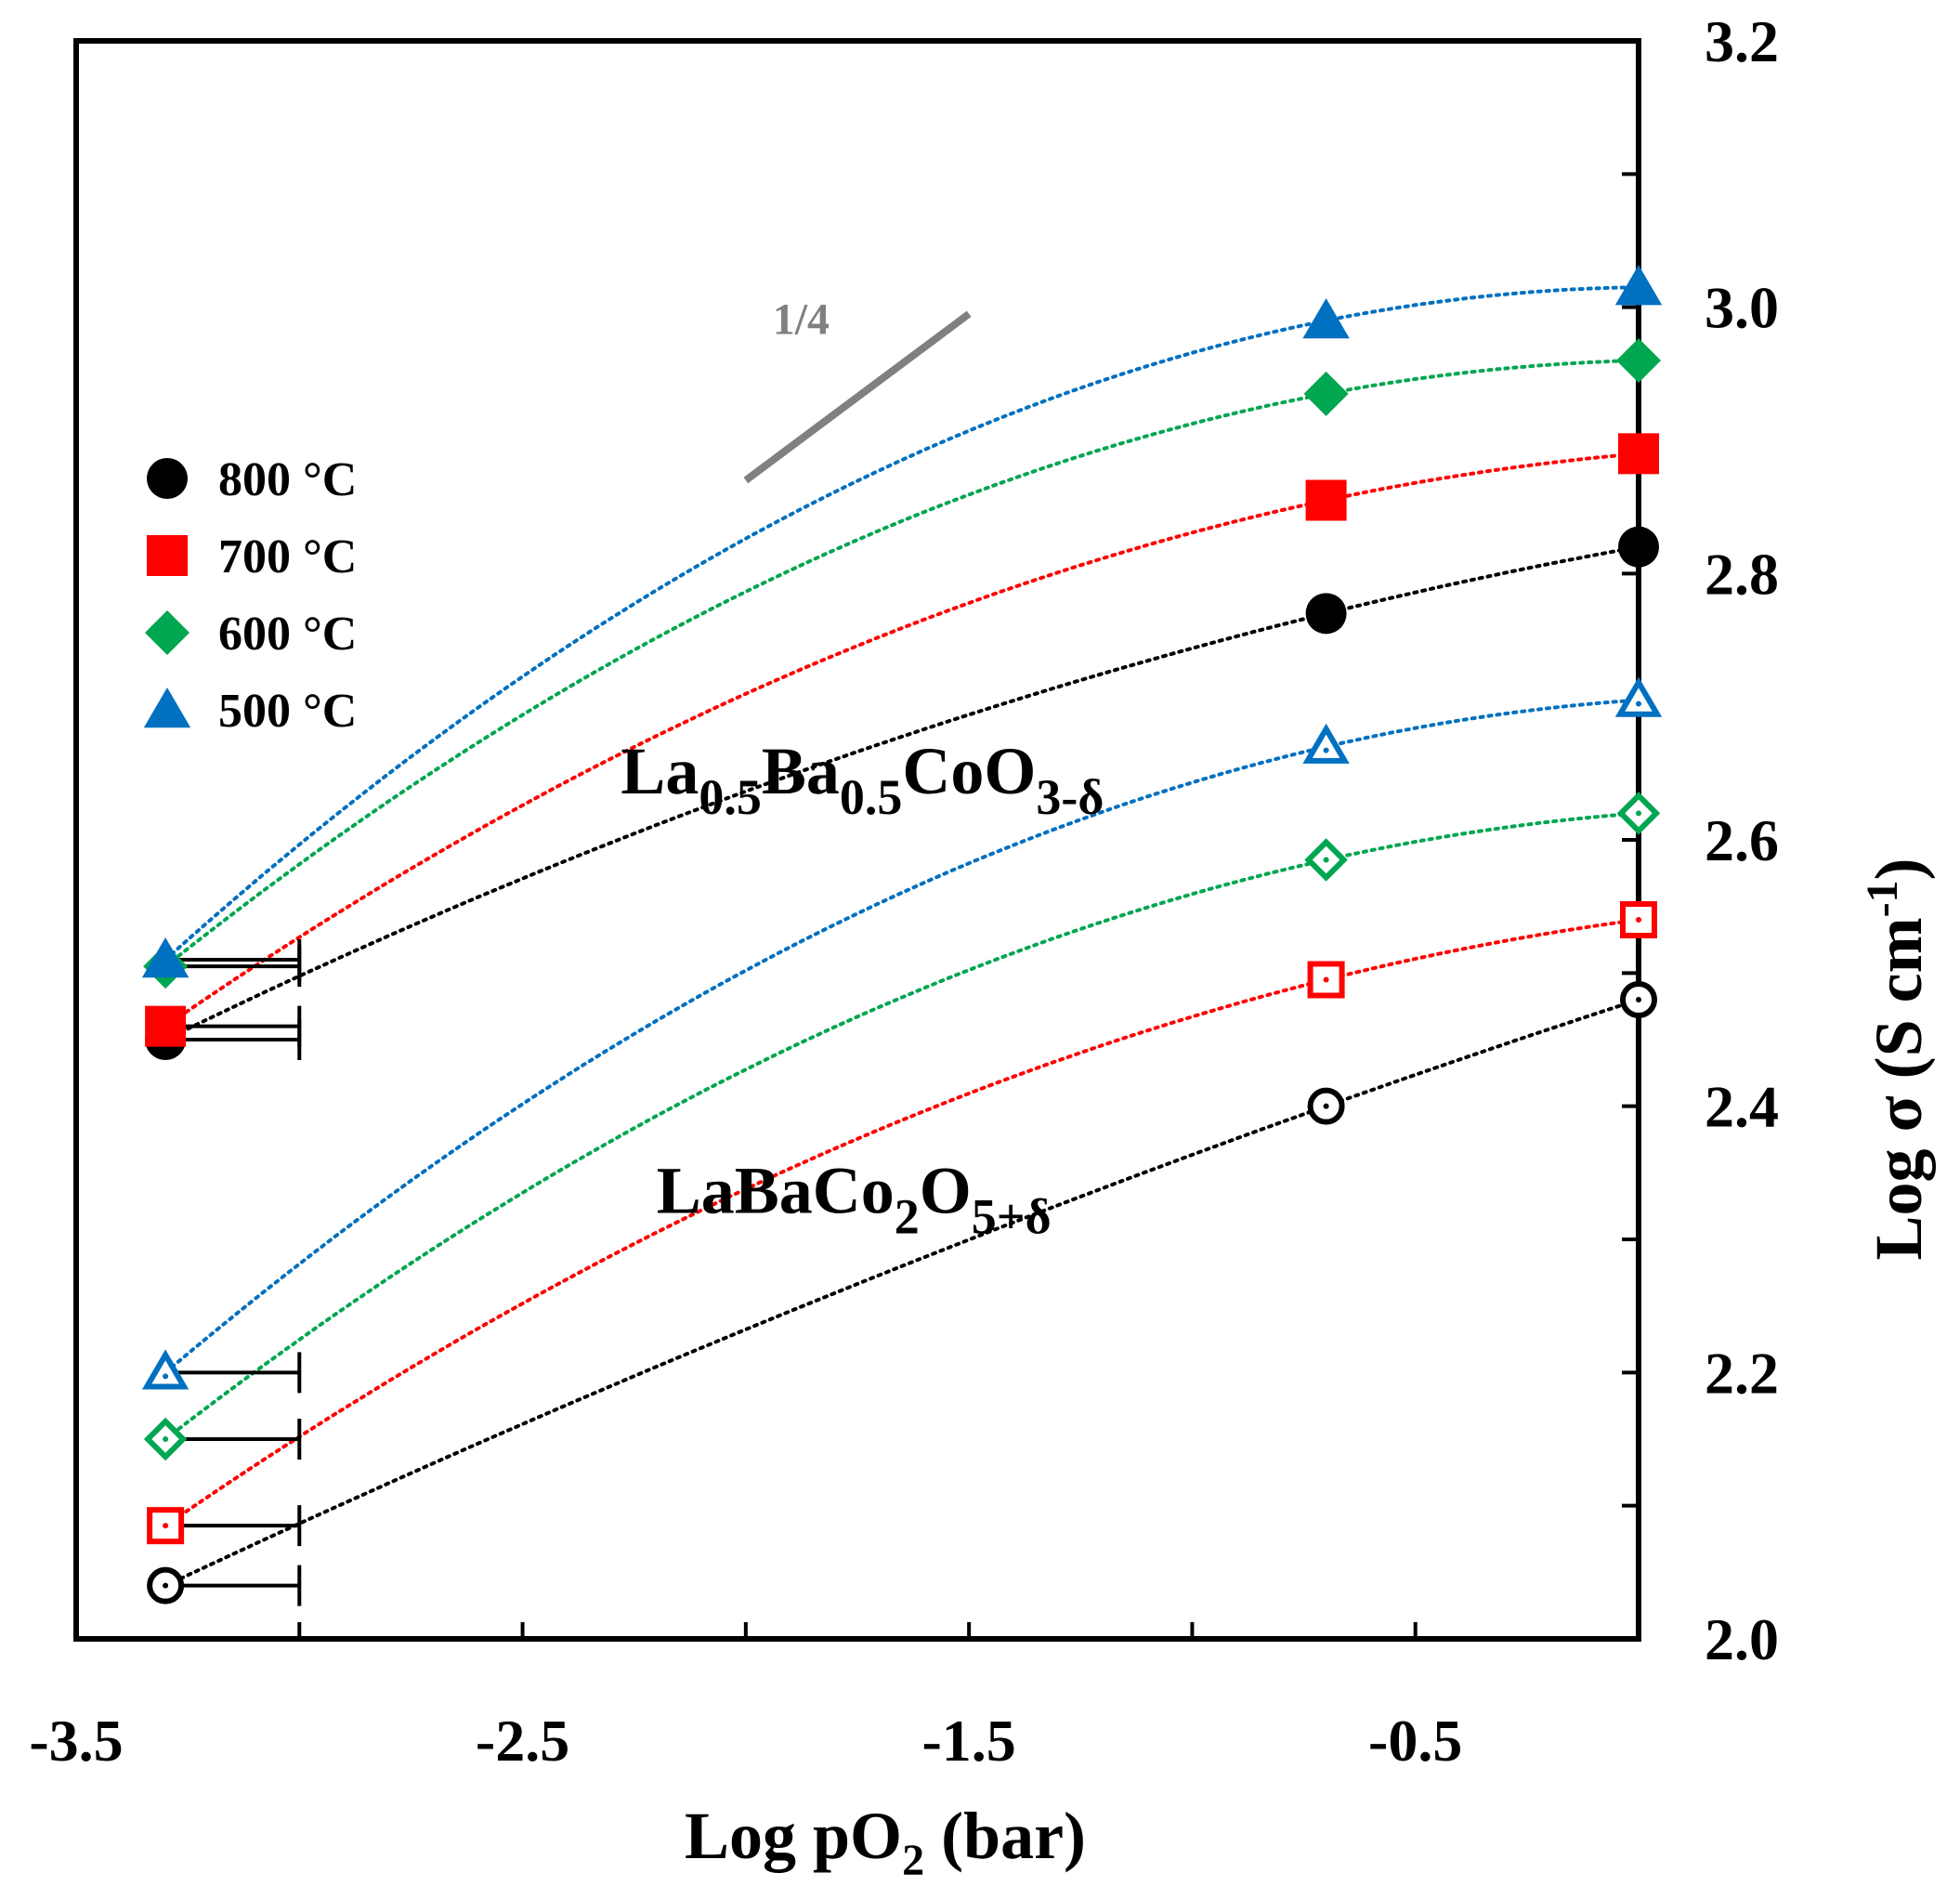 The width and height of the screenshot is (1960, 1886). Describe the element at coordinates (1070, 797) in the screenshot. I see `subscript: 3-δ` at that location.